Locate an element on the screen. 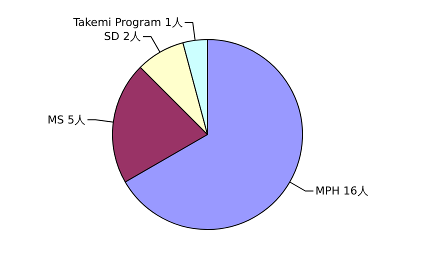 The image size is (424, 263). slice-label: MPH 16人 is located at coordinates (341, 191).